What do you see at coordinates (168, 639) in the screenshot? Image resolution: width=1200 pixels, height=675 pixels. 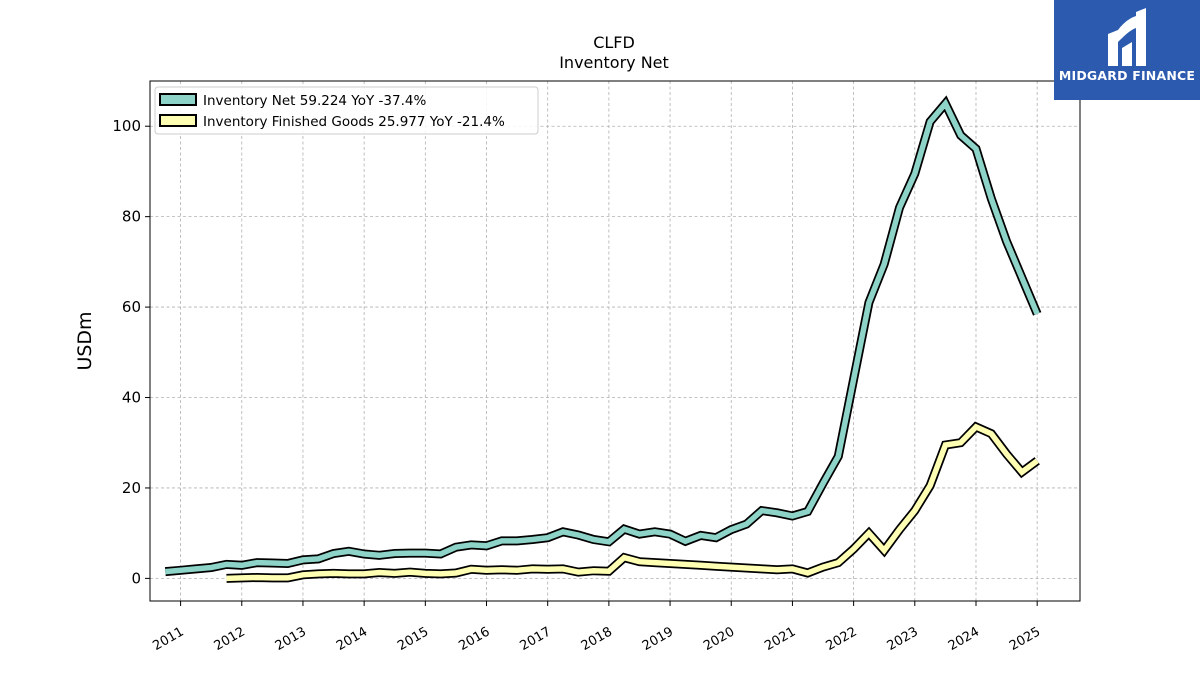 I see `x-tick-label: 2011` at bounding box center [168, 639].